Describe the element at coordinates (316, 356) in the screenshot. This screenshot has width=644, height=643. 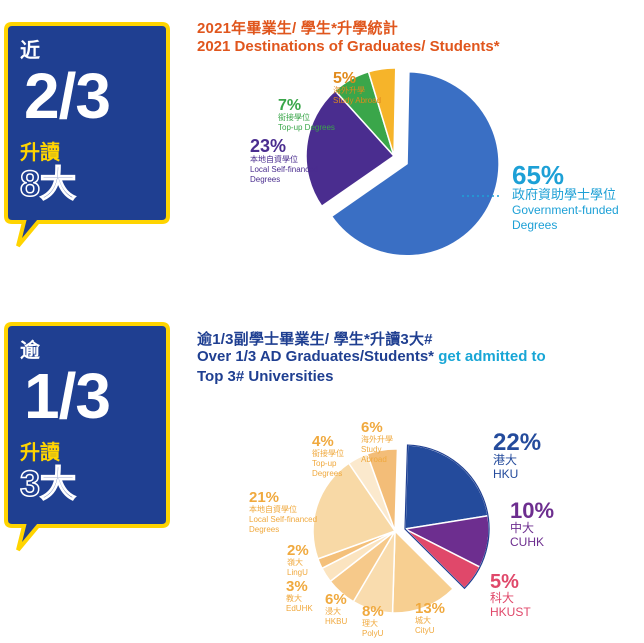
I see `title-en-2-part-a: Over 1/3 AD Graduates/Students*` at that location.